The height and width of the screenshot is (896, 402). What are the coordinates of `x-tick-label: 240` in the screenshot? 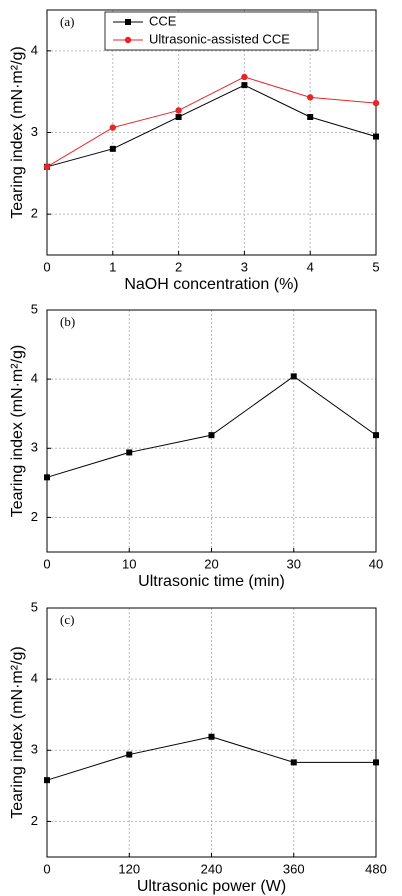 It's located at (212, 868).